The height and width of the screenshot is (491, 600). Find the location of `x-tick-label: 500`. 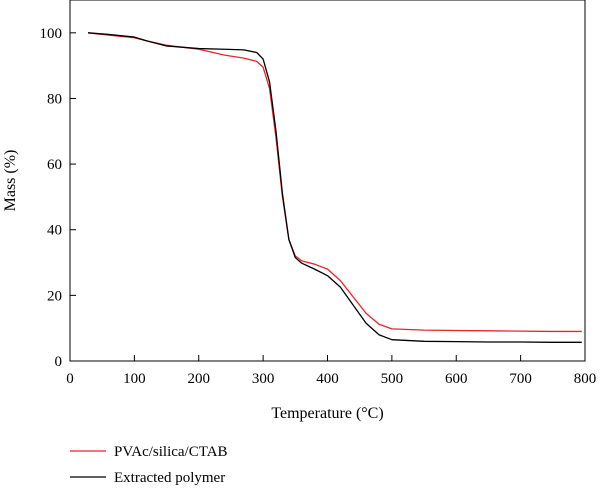

x-tick-label: 500 is located at coordinates (392, 379).